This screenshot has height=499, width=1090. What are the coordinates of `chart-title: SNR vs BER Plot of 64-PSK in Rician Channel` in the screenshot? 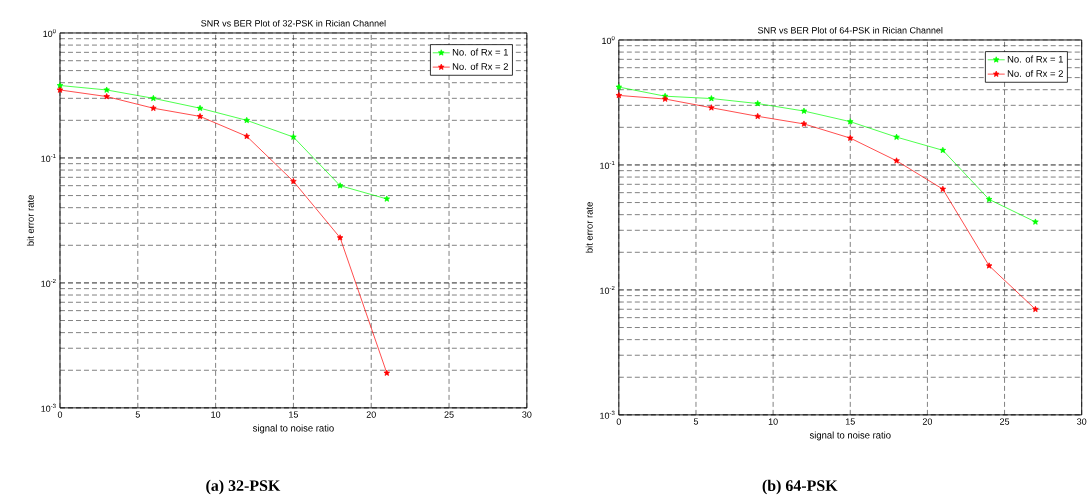 It's located at (850, 30).